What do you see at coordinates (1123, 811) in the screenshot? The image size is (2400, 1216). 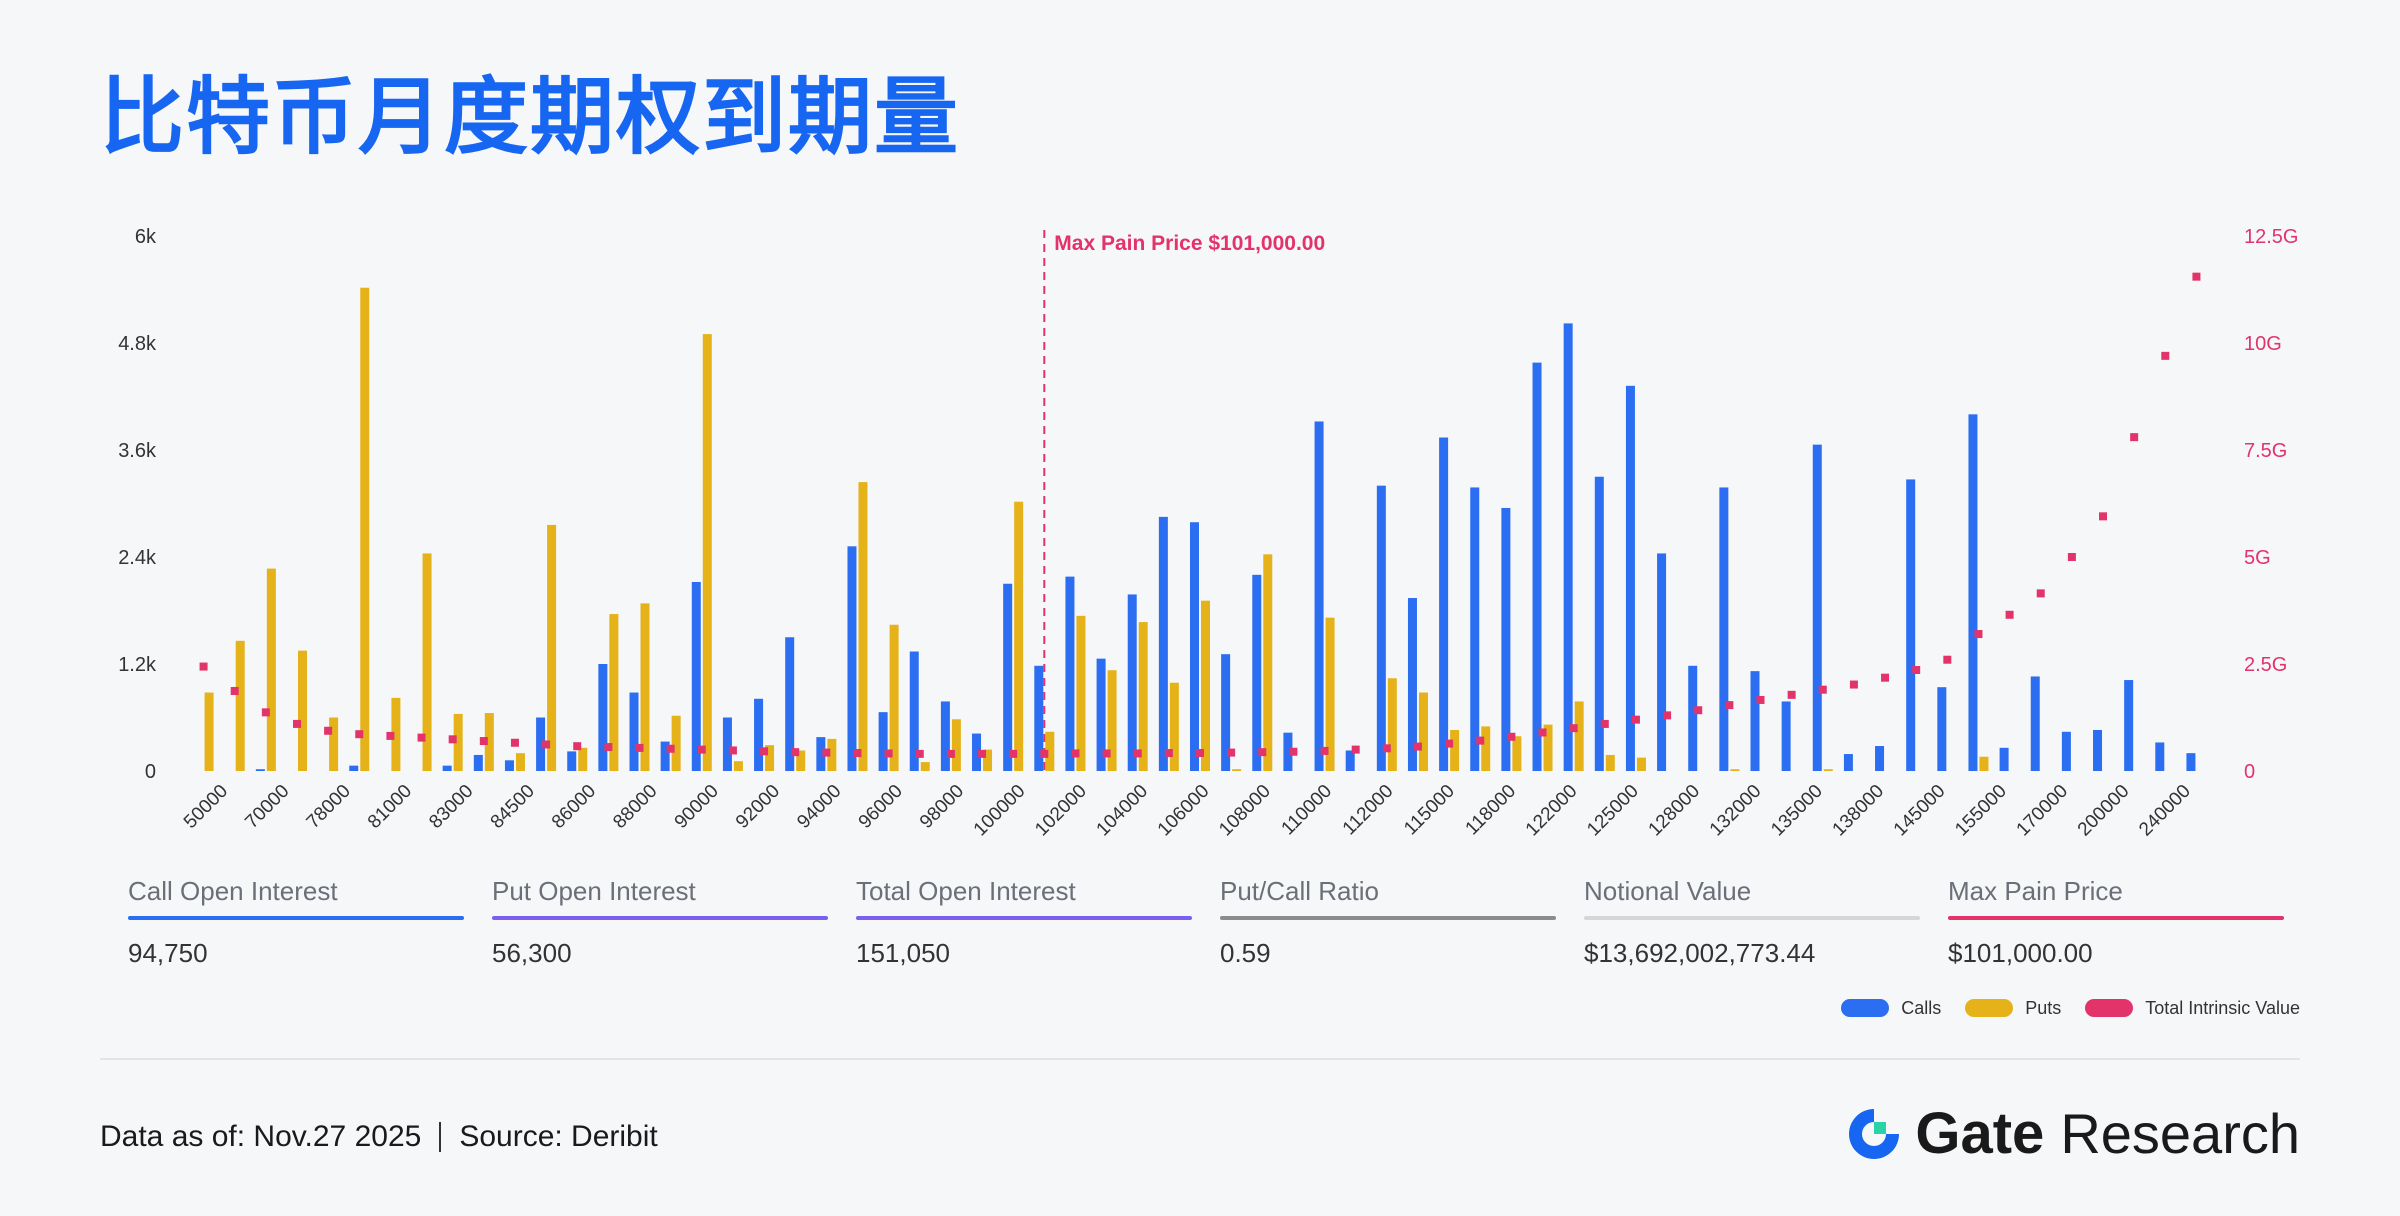 I see `x-tick-label: 104000` at bounding box center [1123, 811].